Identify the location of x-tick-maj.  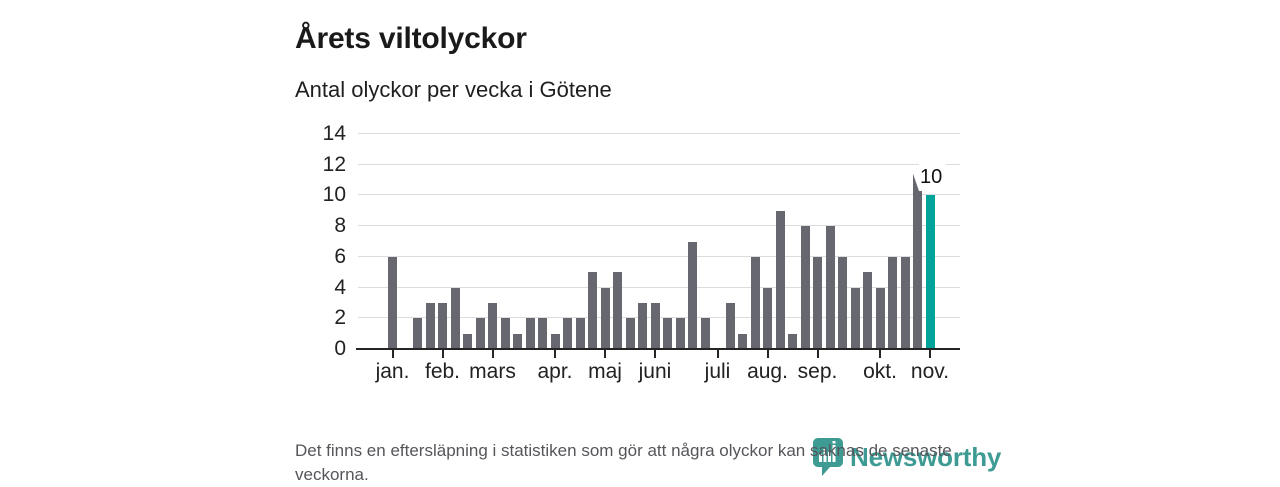
(605, 354).